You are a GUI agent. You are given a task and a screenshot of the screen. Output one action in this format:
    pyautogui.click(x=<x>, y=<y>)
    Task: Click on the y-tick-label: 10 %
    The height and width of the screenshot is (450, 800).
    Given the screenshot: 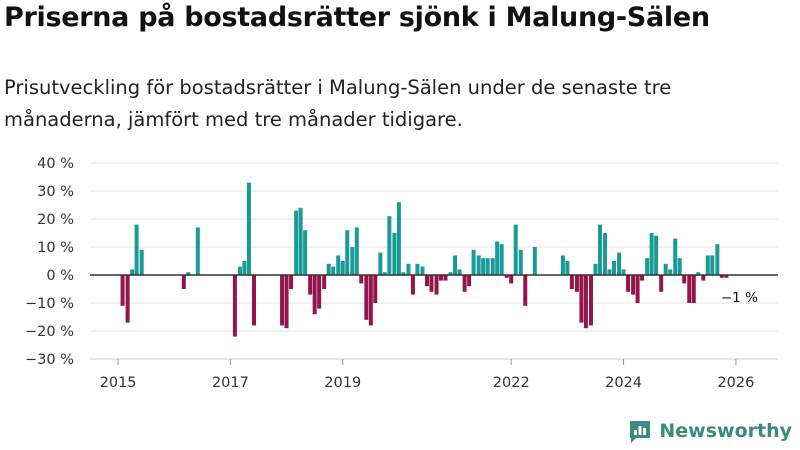 What is the action you would take?
    pyautogui.click(x=55, y=248)
    